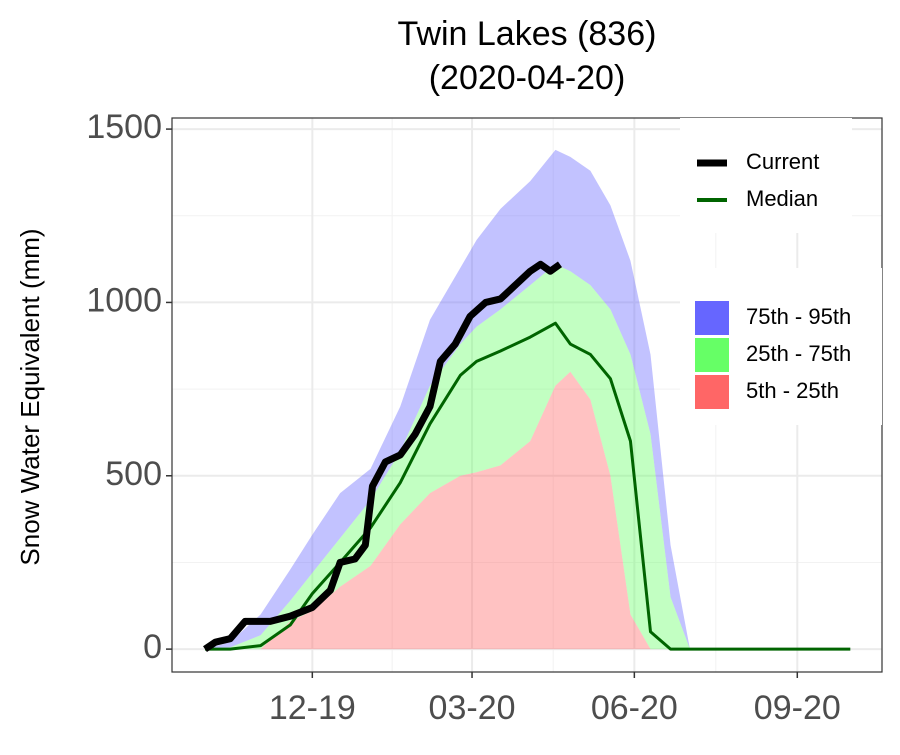 Image resolution: width=900 pixels, height=755 pixels. Describe the element at coordinates (133, 474) in the screenshot. I see `y-tick-label: 500` at that location.